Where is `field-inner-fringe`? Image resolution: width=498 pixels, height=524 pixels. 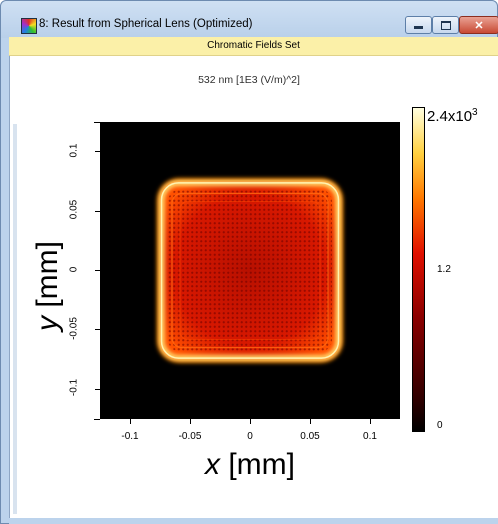
field-inner-fringe is located at coordinates (250, 270).